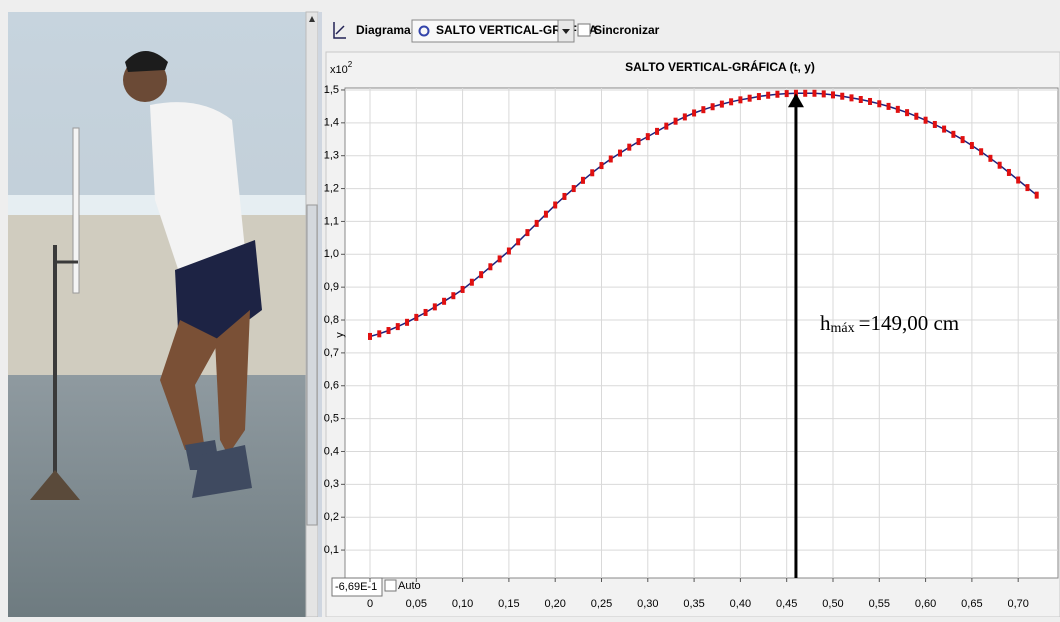 The height and width of the screenshot is (622, 1060). Describe the element at coordinates (331, 254) in the screenshot. I see `y-tick-label: 1,0` at that location.